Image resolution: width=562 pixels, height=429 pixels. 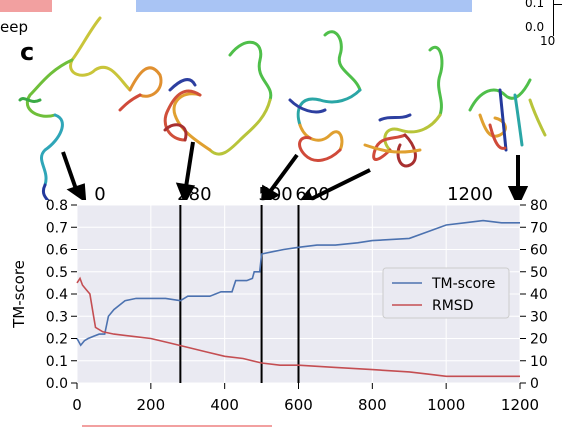 What do you see at coordinates (539, 362) in the screenshot?
I see `y-right-tick-label-1: 10` at bounding box center [539, 362].